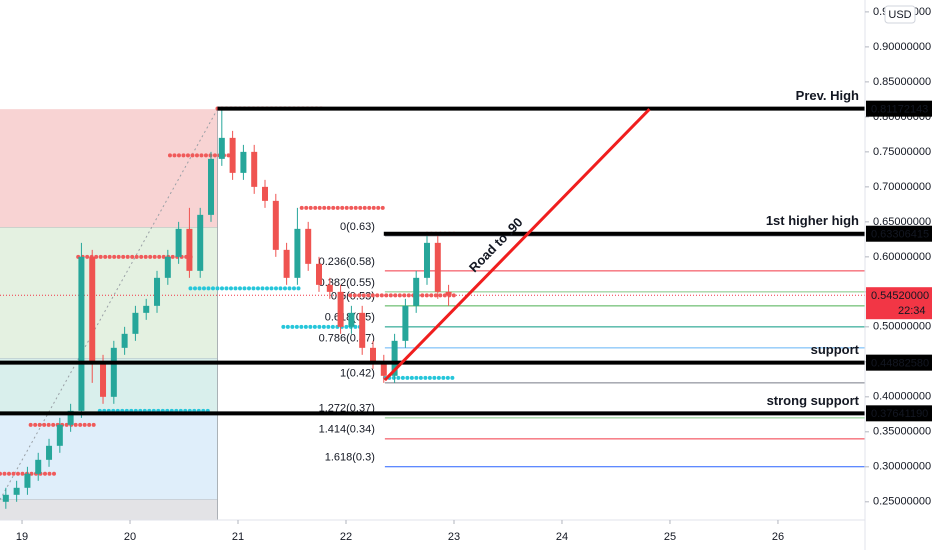 This screenshot has width=932, height=550. Describe the element at coordinates (454, 537) in the screenshot. I see `x-tick-label: 23` at that location.